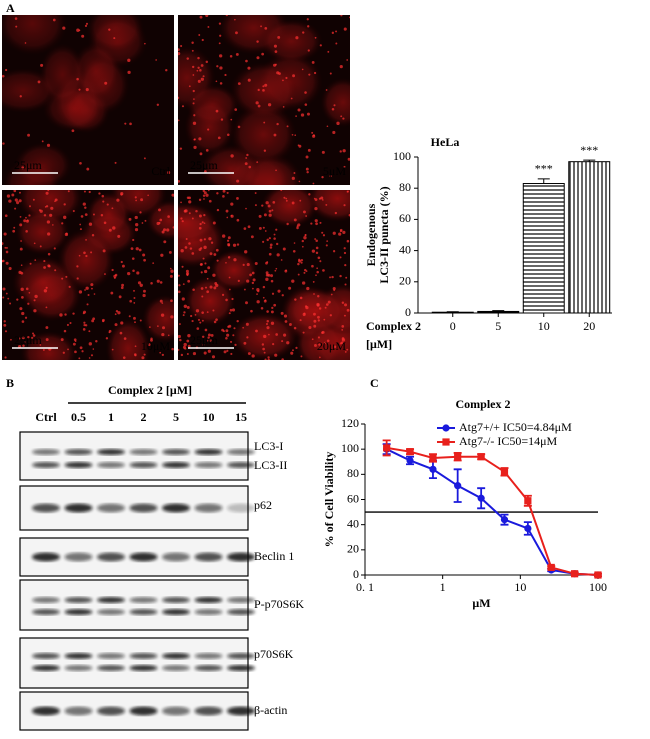 The width and height of the screenshot is (650, 739). I want to click on data-point, so click(410, 452).